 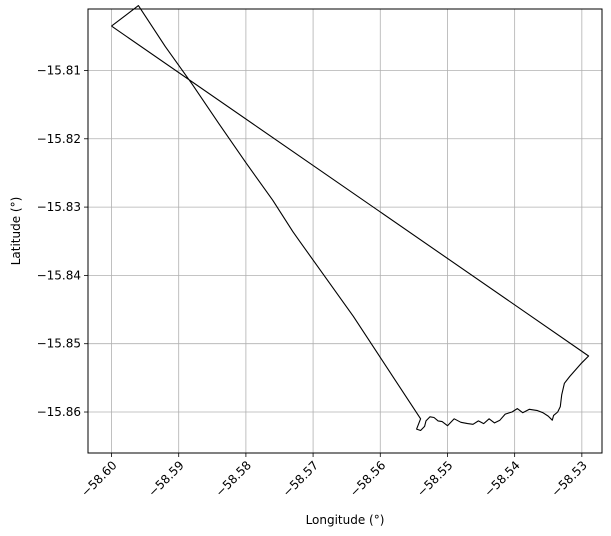 I want to click on x-tick-label: −58.54, so click(x=501, y=478).